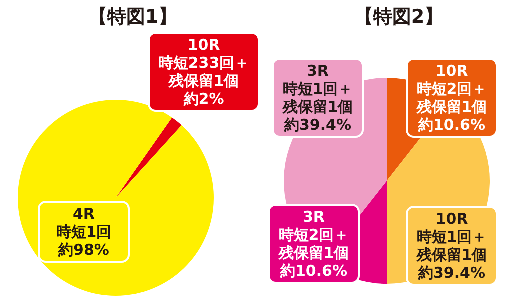  What do you see at coordinates (314, 235) in the screenshot?
I see `slice-label: 3R 時短2回＋残保留1個` at bounding box center [314, 235].